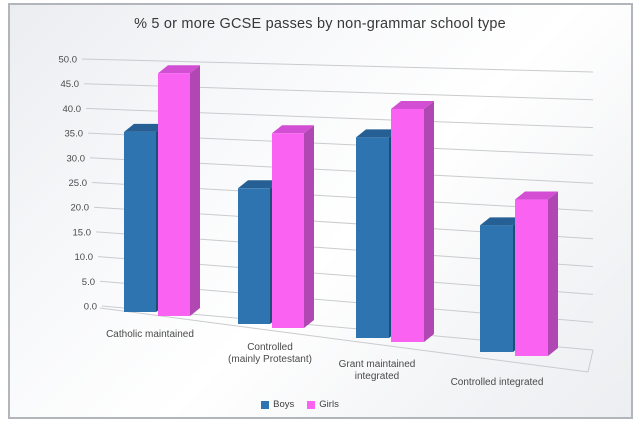  I want to click on legend-item-boys: Boys, so click(277, 404).